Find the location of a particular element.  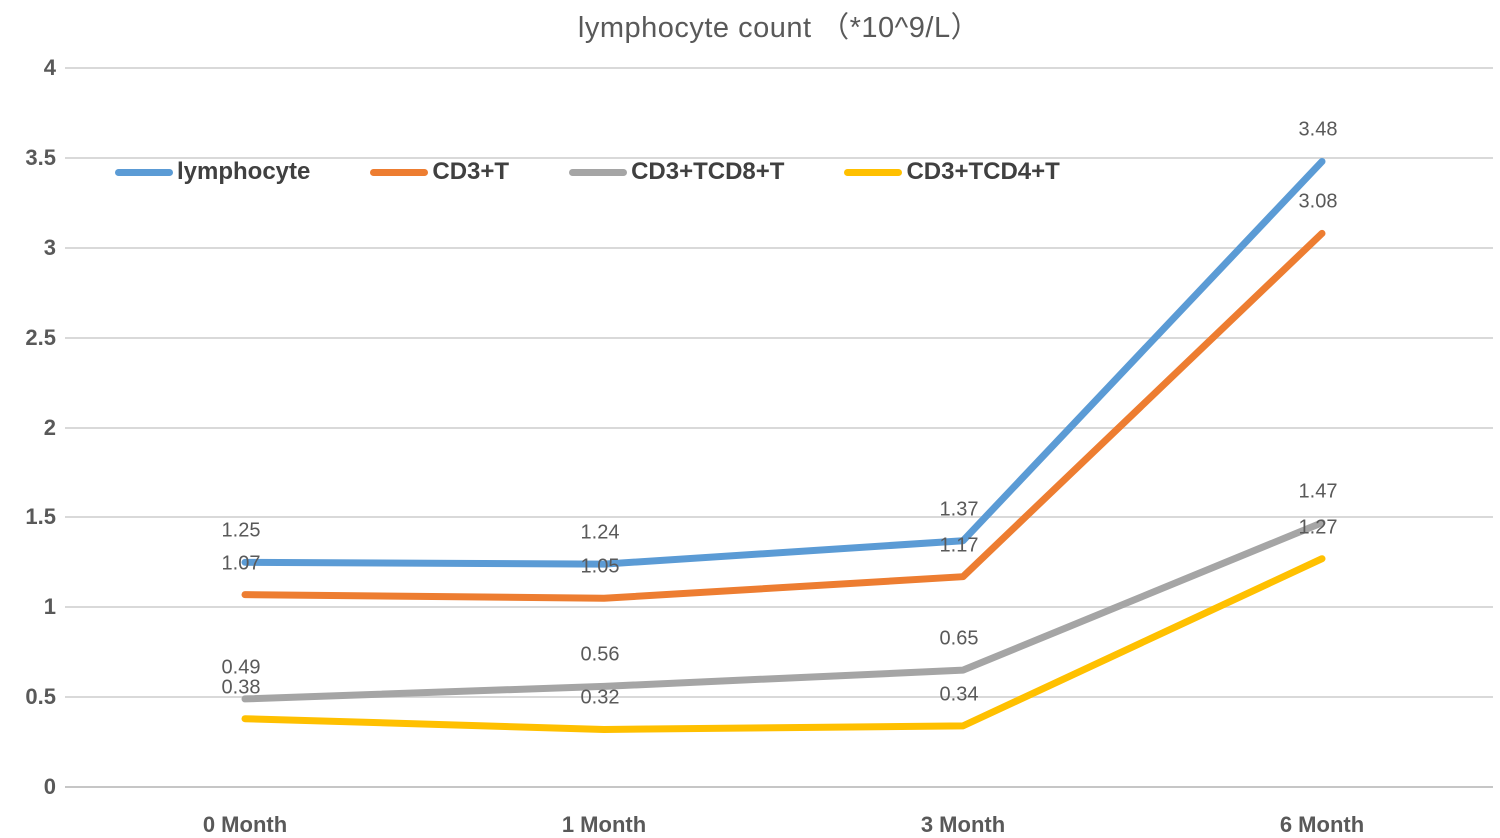

y-tick-0.5: 0.5 is located at coordinates (40, 697).